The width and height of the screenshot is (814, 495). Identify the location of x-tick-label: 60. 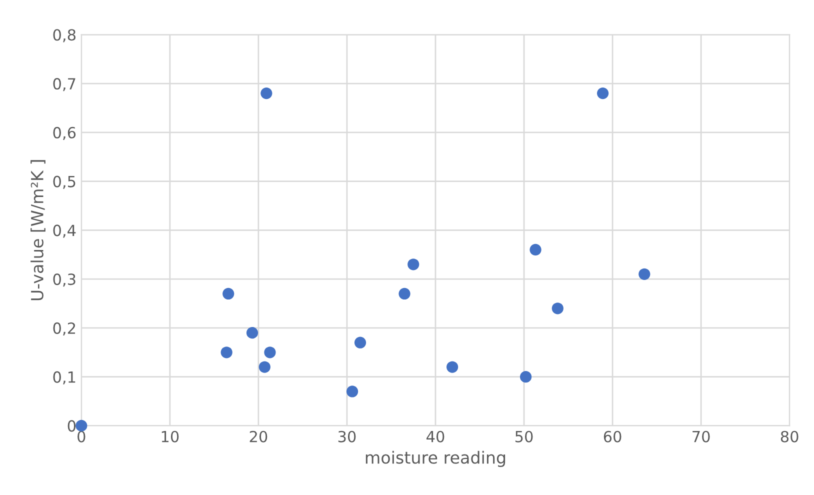
(613, 436).